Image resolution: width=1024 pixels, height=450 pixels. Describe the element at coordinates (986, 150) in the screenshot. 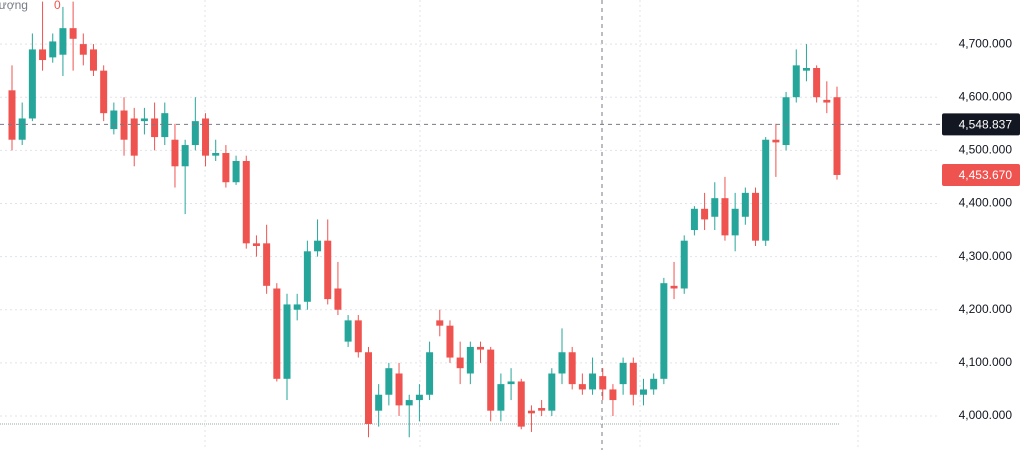

I see `y-tick-label: 4,500.000` at that location.